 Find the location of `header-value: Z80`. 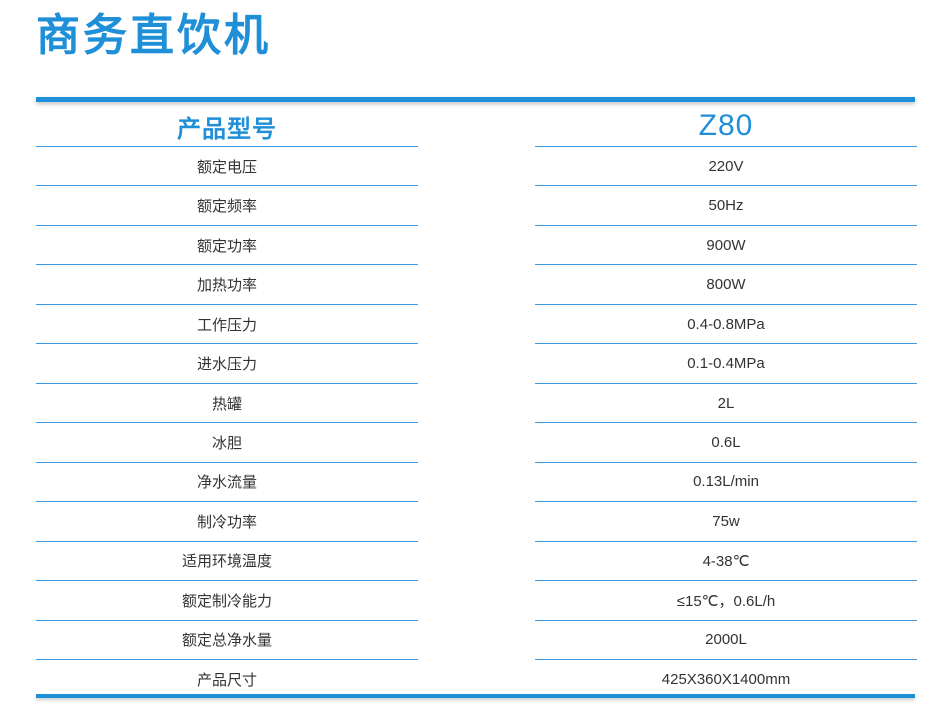

header-value: Z80 is located at coordinates (726, 126).